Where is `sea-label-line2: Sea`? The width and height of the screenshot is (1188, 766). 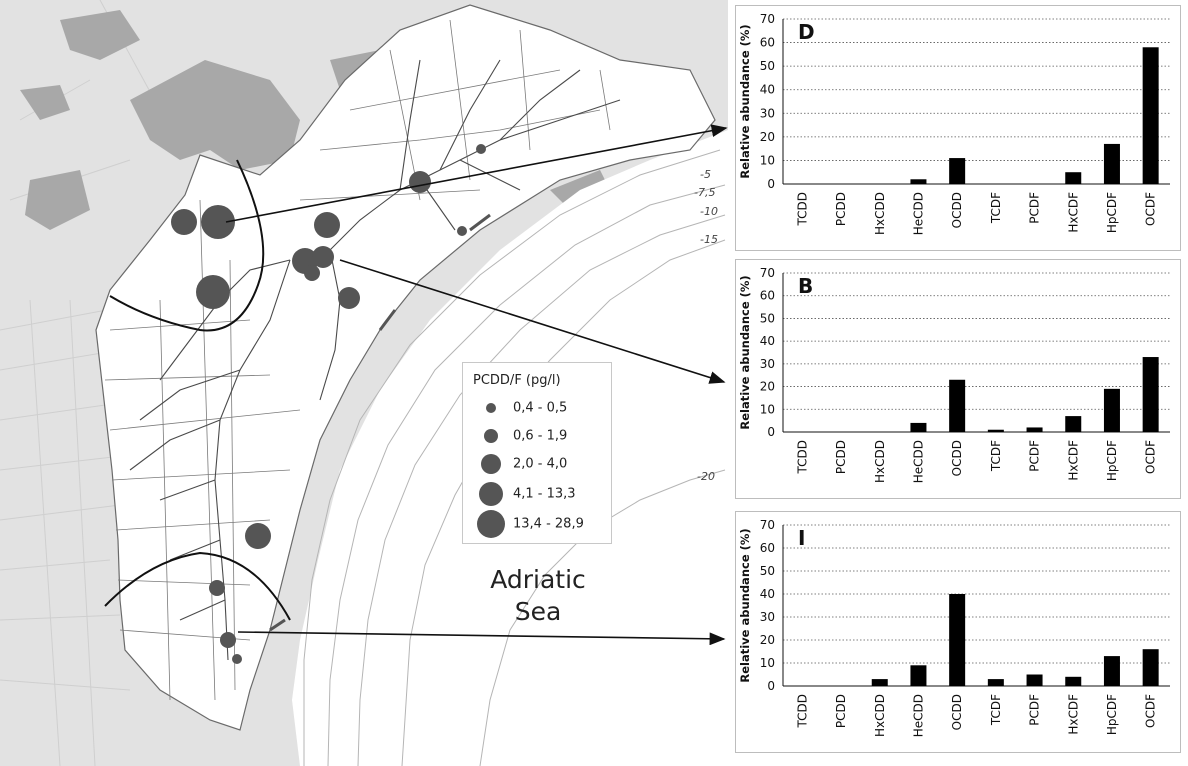 sea-label-line2: Sea is located at coordinates (538, 611).